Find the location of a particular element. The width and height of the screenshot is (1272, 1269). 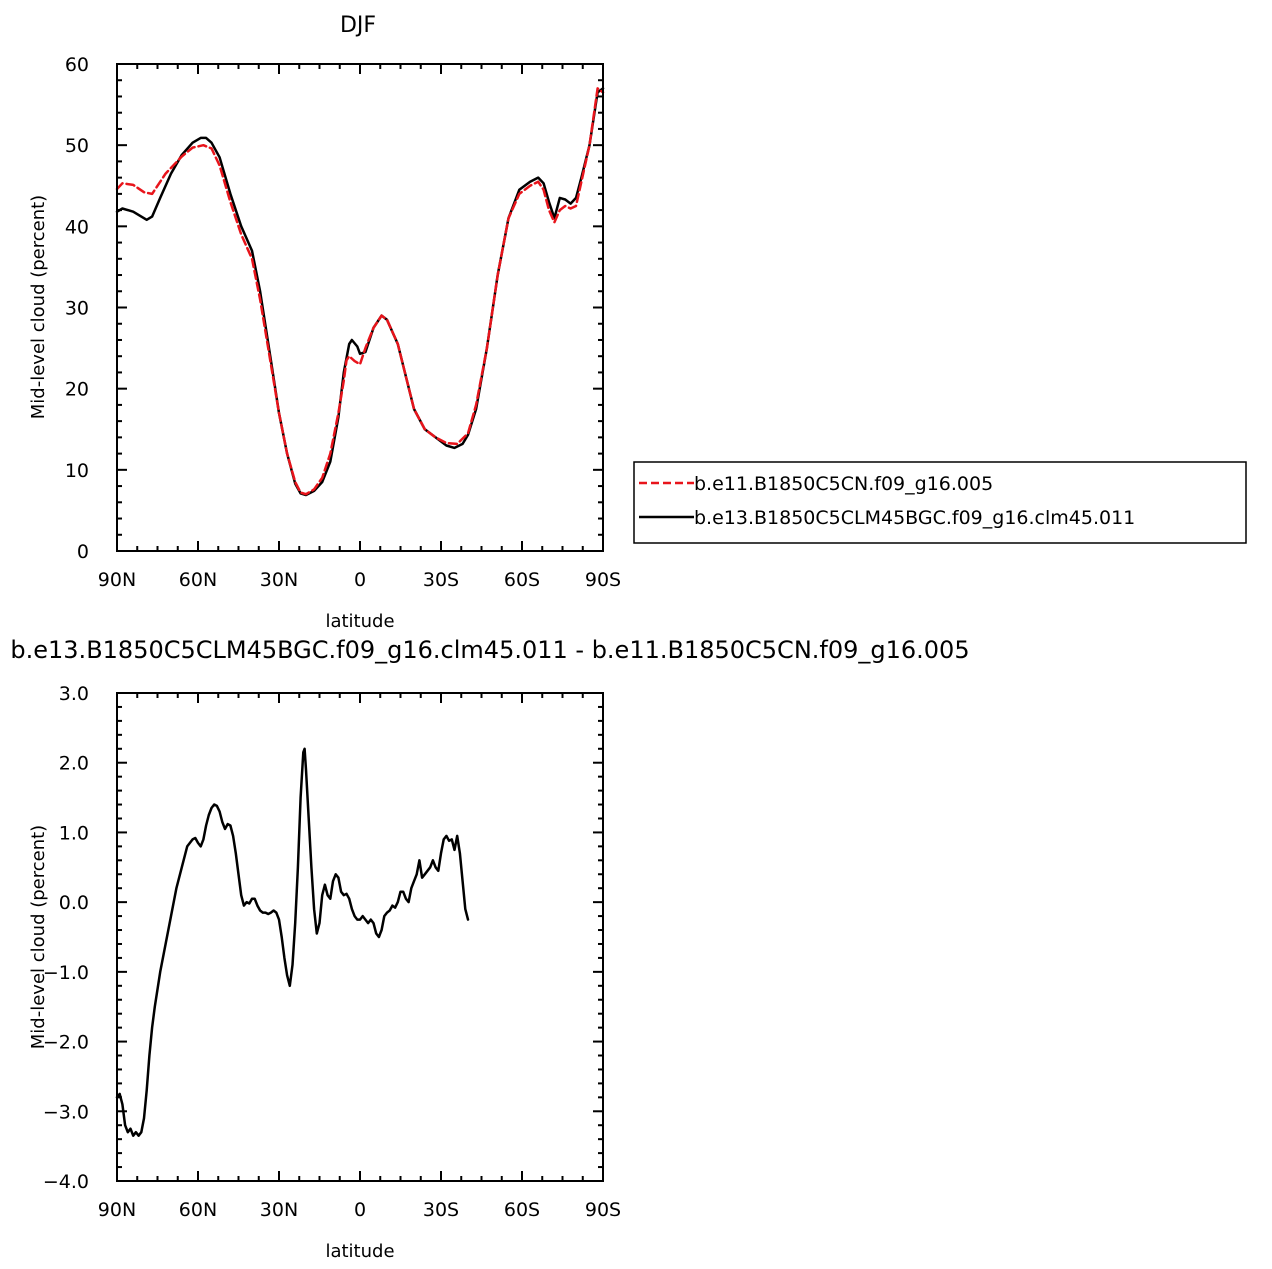

bottom-y-tick-label: −1.0 is located at coordinates (66, 973).